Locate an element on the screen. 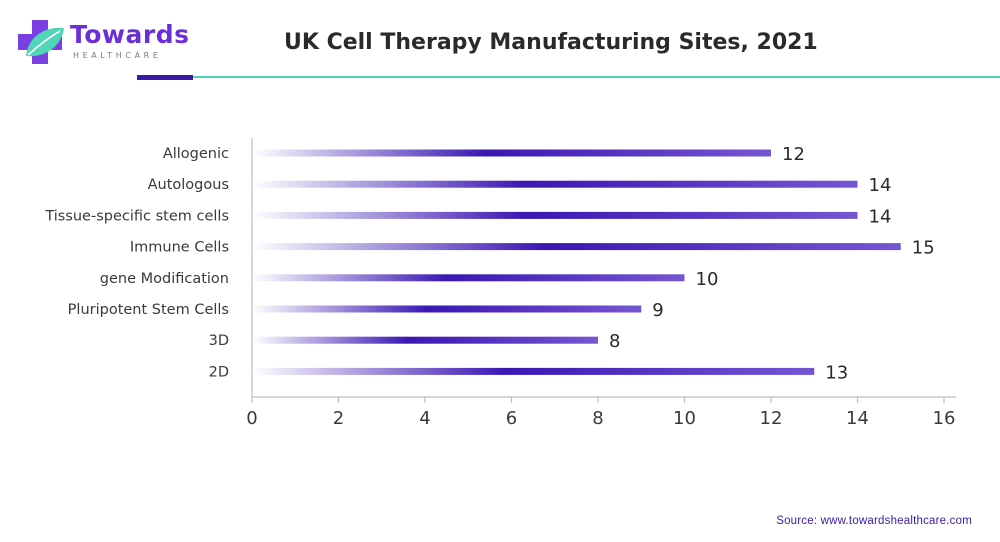 Image resolution: width=1000 pixels, height=542 pixels. x-tick-label: 12 is located at coordinates (771, 418).